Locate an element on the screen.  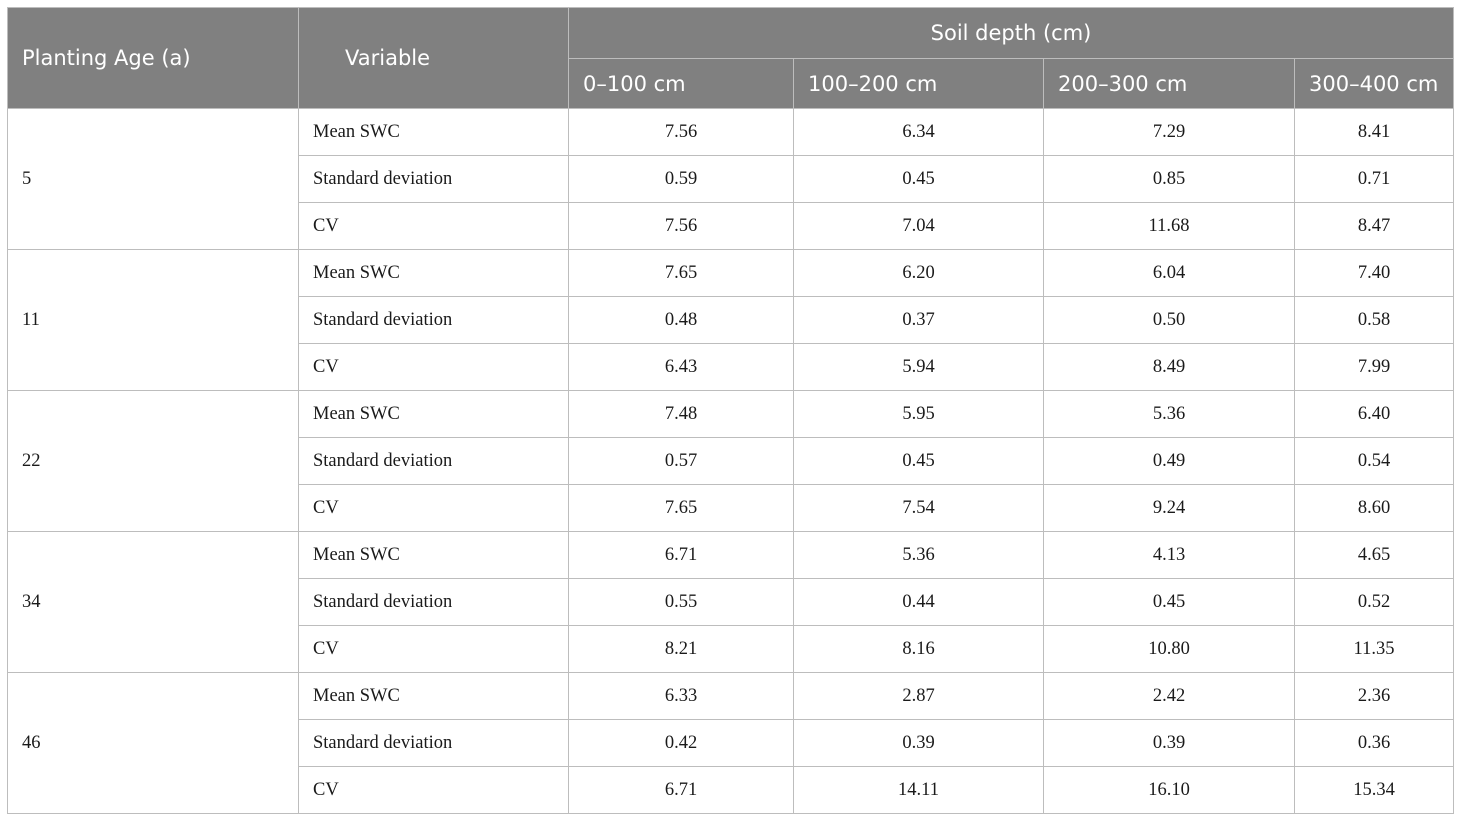
value-cell: 16.10 is located at coordinates (1169, 790).